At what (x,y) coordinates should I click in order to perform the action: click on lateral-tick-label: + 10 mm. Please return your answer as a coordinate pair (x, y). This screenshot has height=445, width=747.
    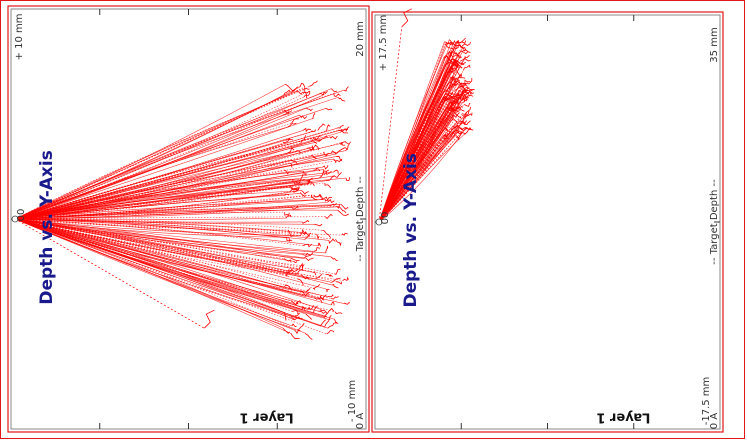
    Looking at the image, I should click on (19, 37).